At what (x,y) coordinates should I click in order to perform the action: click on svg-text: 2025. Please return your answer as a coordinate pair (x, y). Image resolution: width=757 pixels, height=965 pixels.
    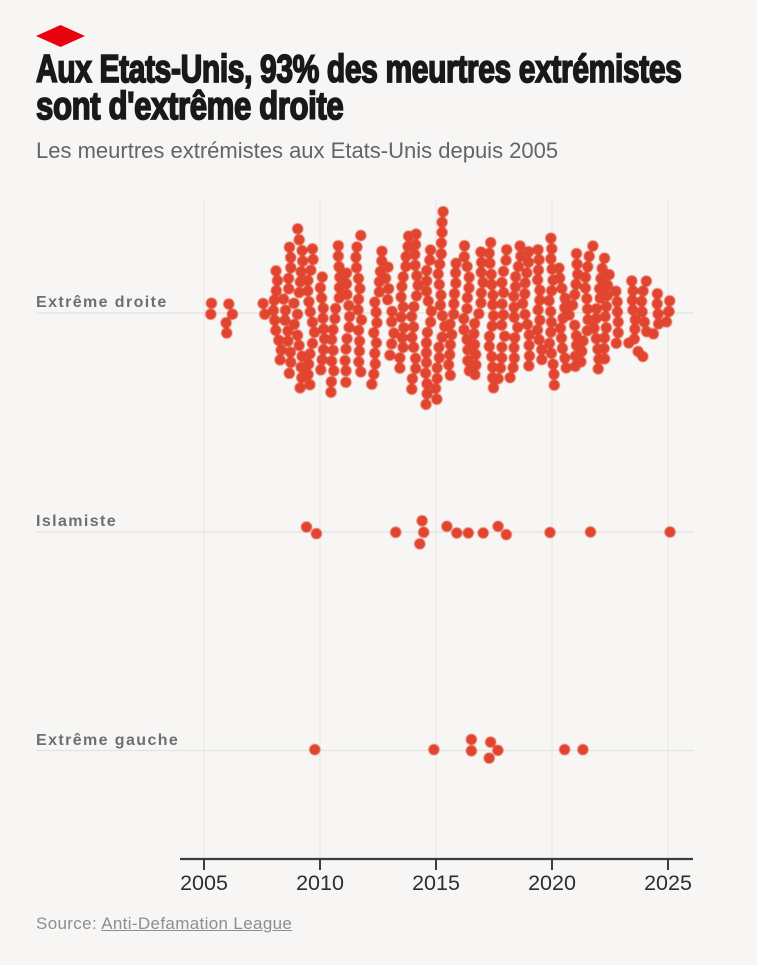
    Looking at the image, I should click on (668, 883).